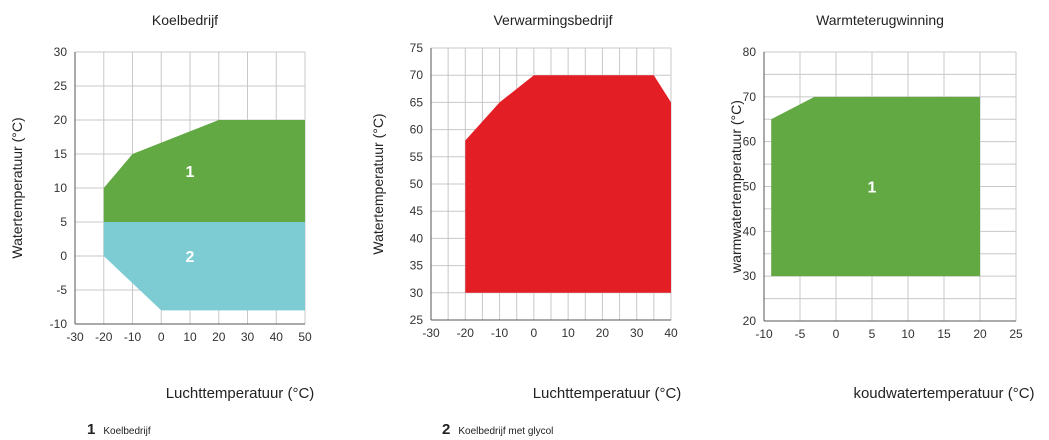  What do you see at coordinates (800, 334) in the screenshot?
I see `x-tick-label: -5` at bounding box center [800, 334].